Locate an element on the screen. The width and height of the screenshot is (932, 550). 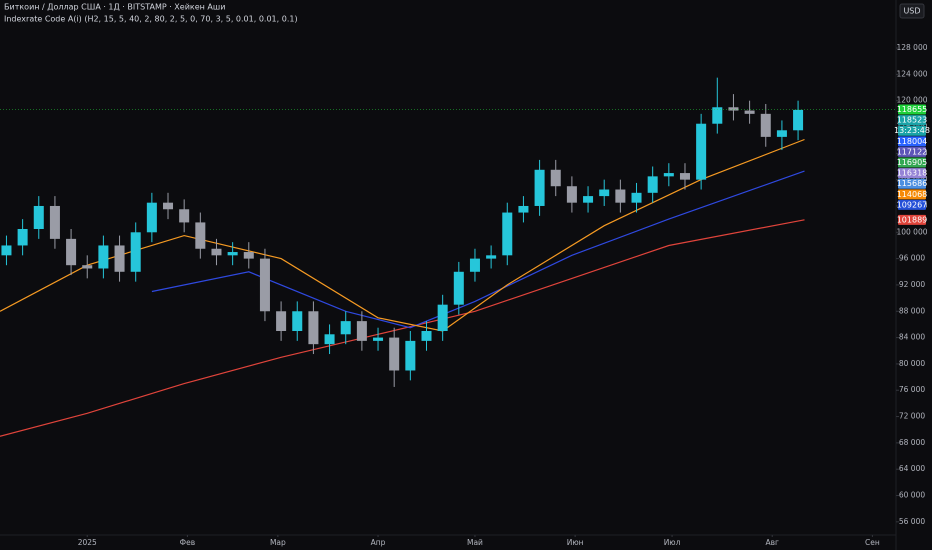
countdown-bg is located at coordinates (912, 130).